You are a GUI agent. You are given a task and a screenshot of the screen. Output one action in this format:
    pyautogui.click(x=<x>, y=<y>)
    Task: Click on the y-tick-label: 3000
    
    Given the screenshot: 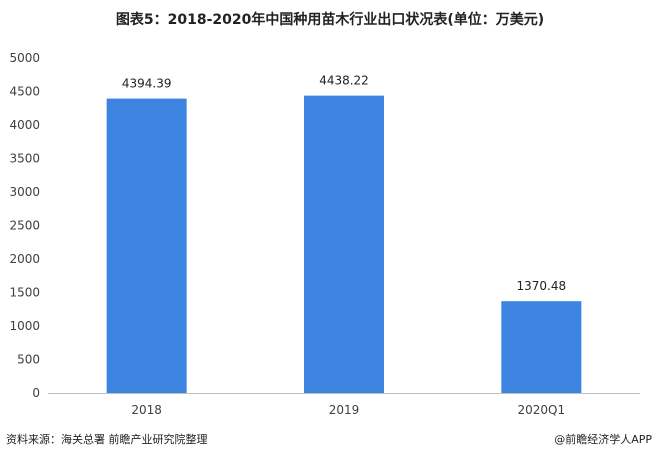 What is the action you would take?
    pyautogui.click(x=24, y=192)
    